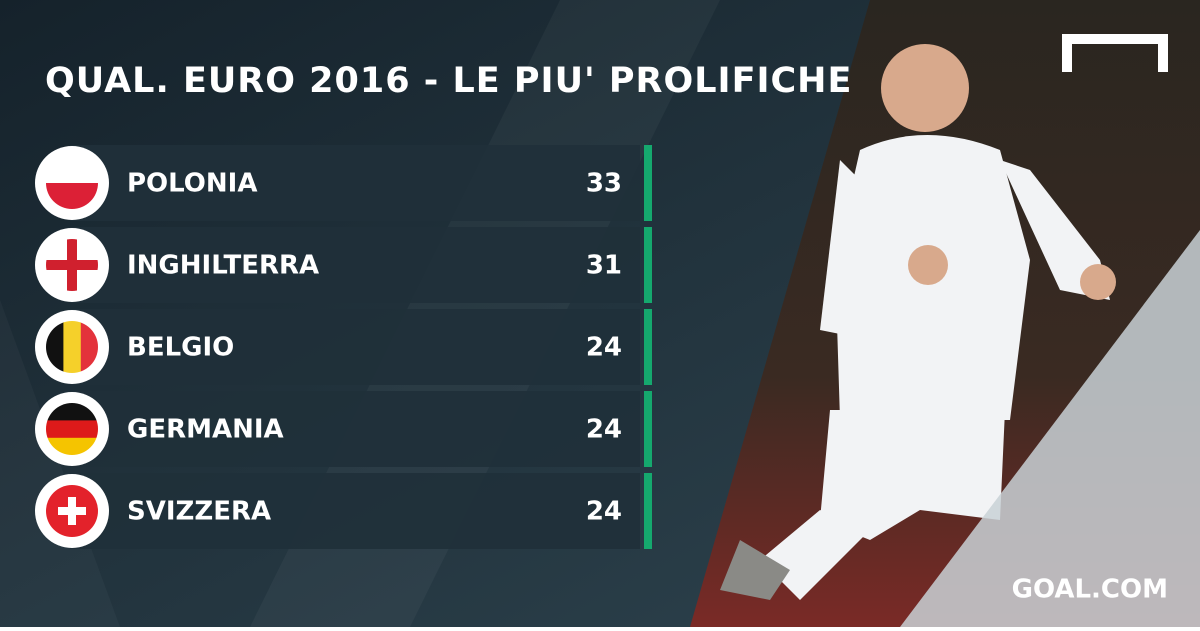 The width and height of the screenshot is (1200, 631). Describe the element at coordinates (1115, 53) in the screenshot. I see `goal-logo` at that location.